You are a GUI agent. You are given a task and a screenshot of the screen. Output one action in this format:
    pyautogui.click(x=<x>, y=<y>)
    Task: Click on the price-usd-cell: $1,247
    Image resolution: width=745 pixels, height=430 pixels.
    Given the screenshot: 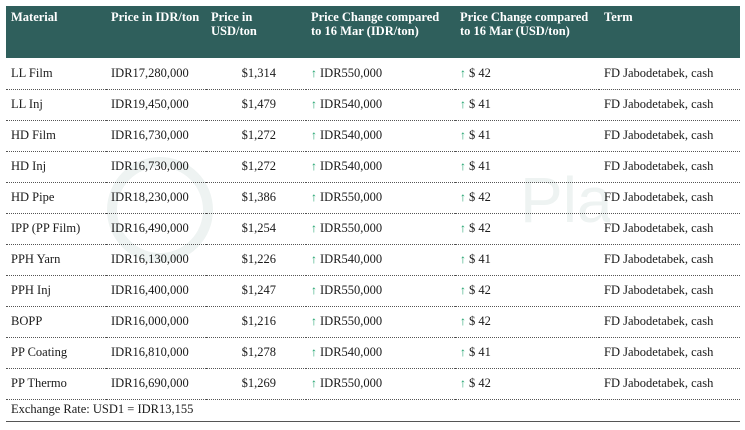 What is the action you would take?
    pyautogui.click(x=256, y=291)
    